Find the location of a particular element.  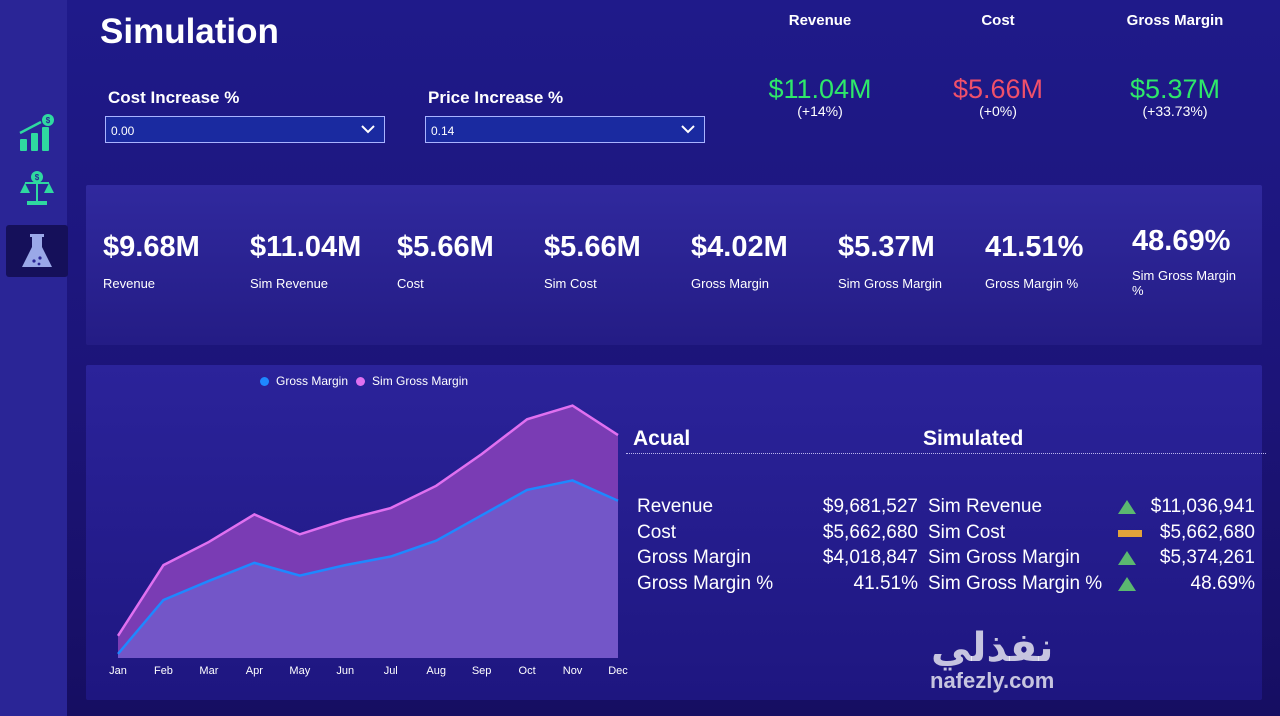

line-sim-gross-margin is located at coordinates (367, 520).